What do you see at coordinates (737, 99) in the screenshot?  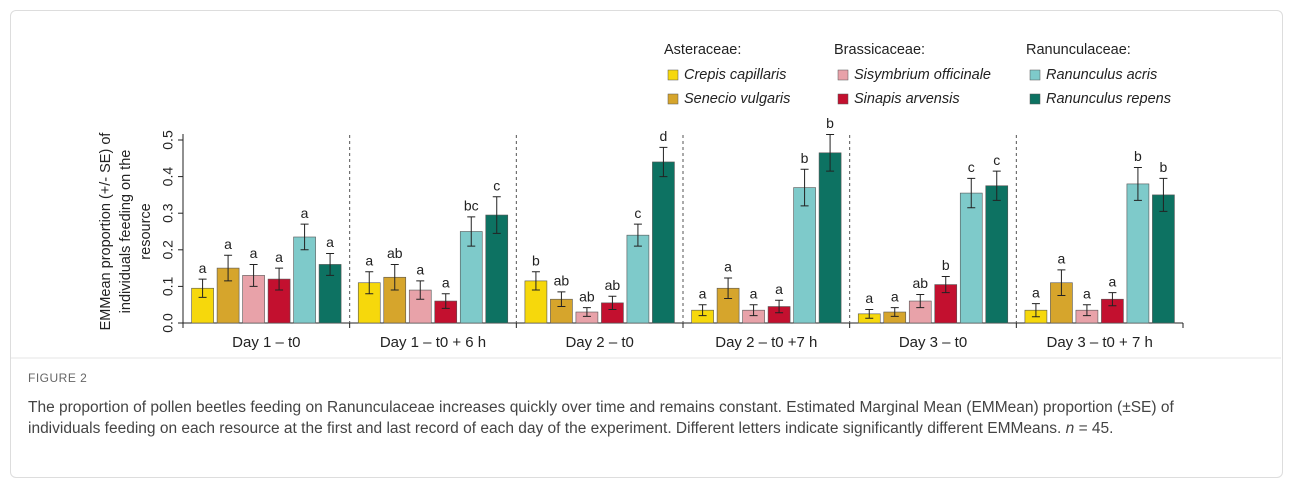 I see `legend-label: Senecio vulgaris` at bounding box center [737, 99].